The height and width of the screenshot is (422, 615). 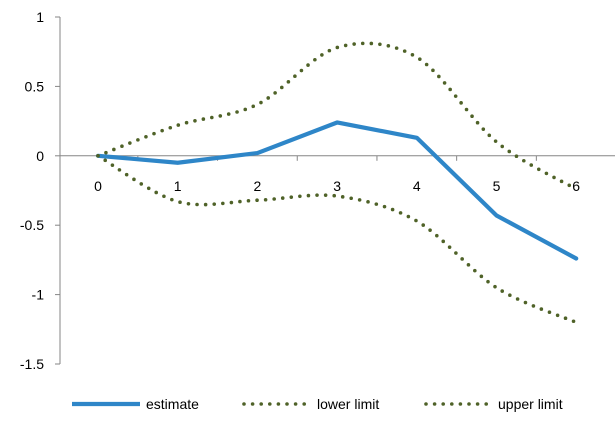 What do you see at coordinates (172, 404) in the screenshot?
I see `legend-label: estimate` at bounding box center [172, 404].